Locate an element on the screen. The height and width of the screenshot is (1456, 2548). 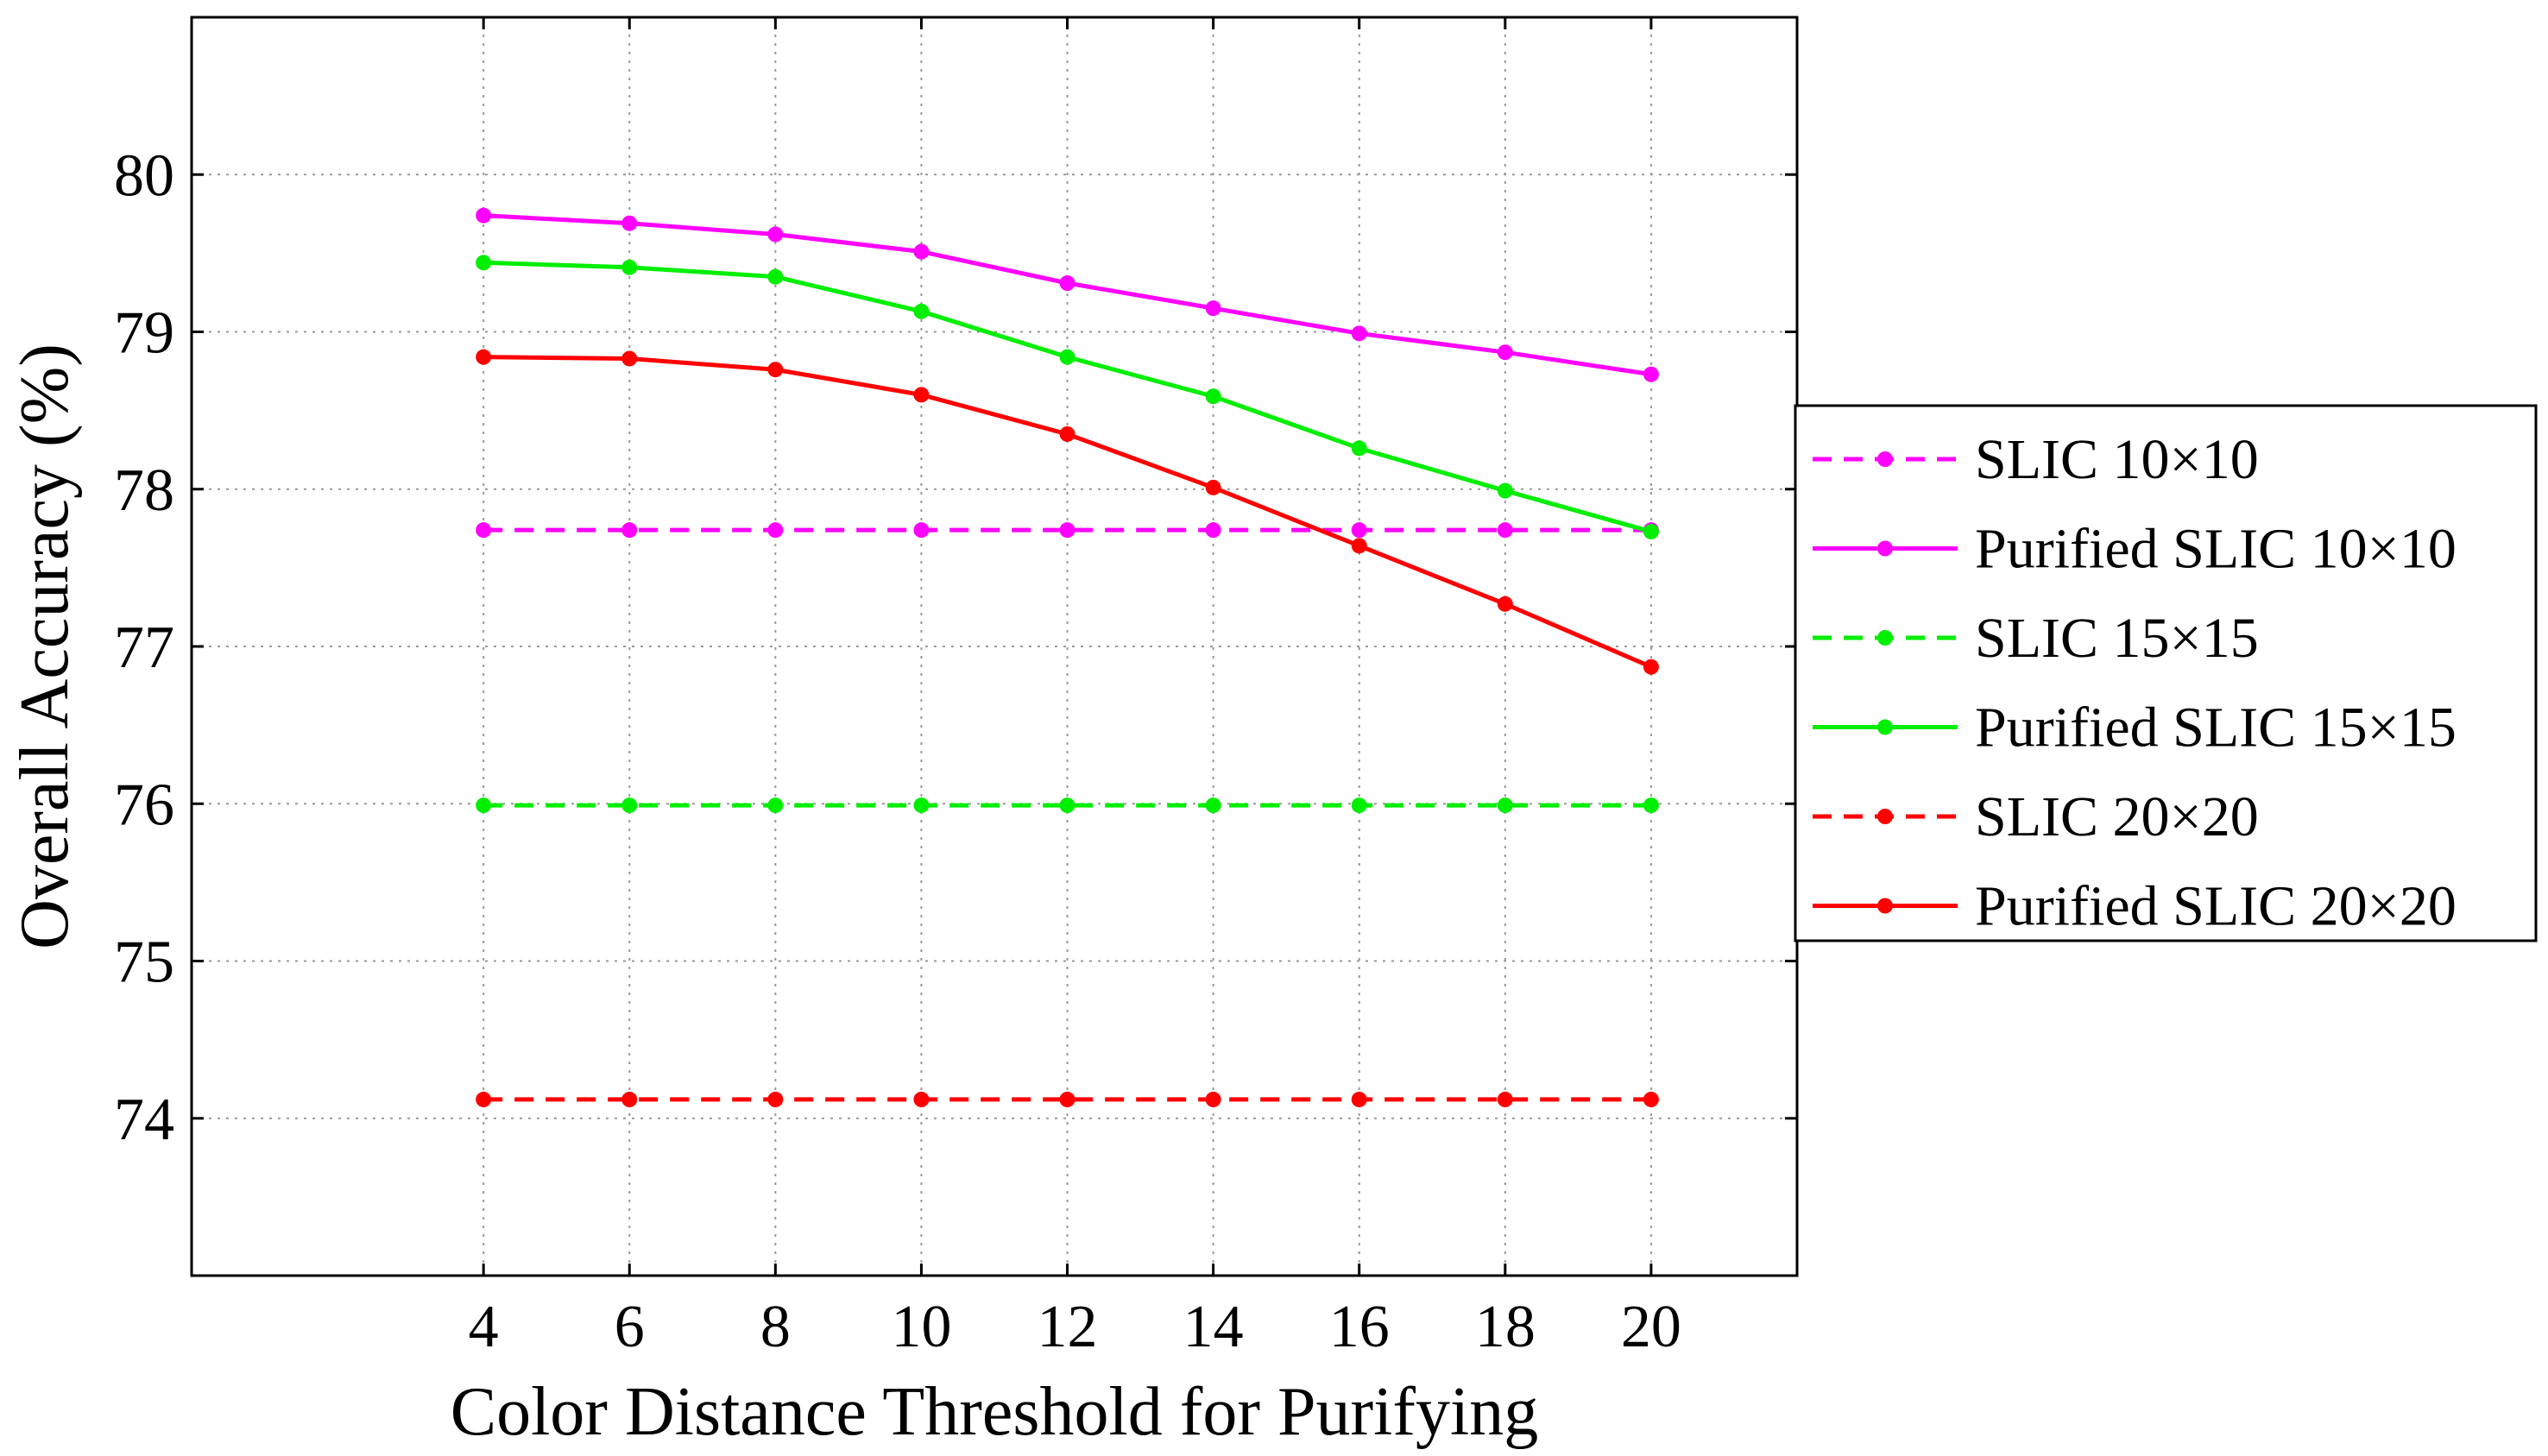
y-tick-label: 80 is located at coordinates (144, 176).